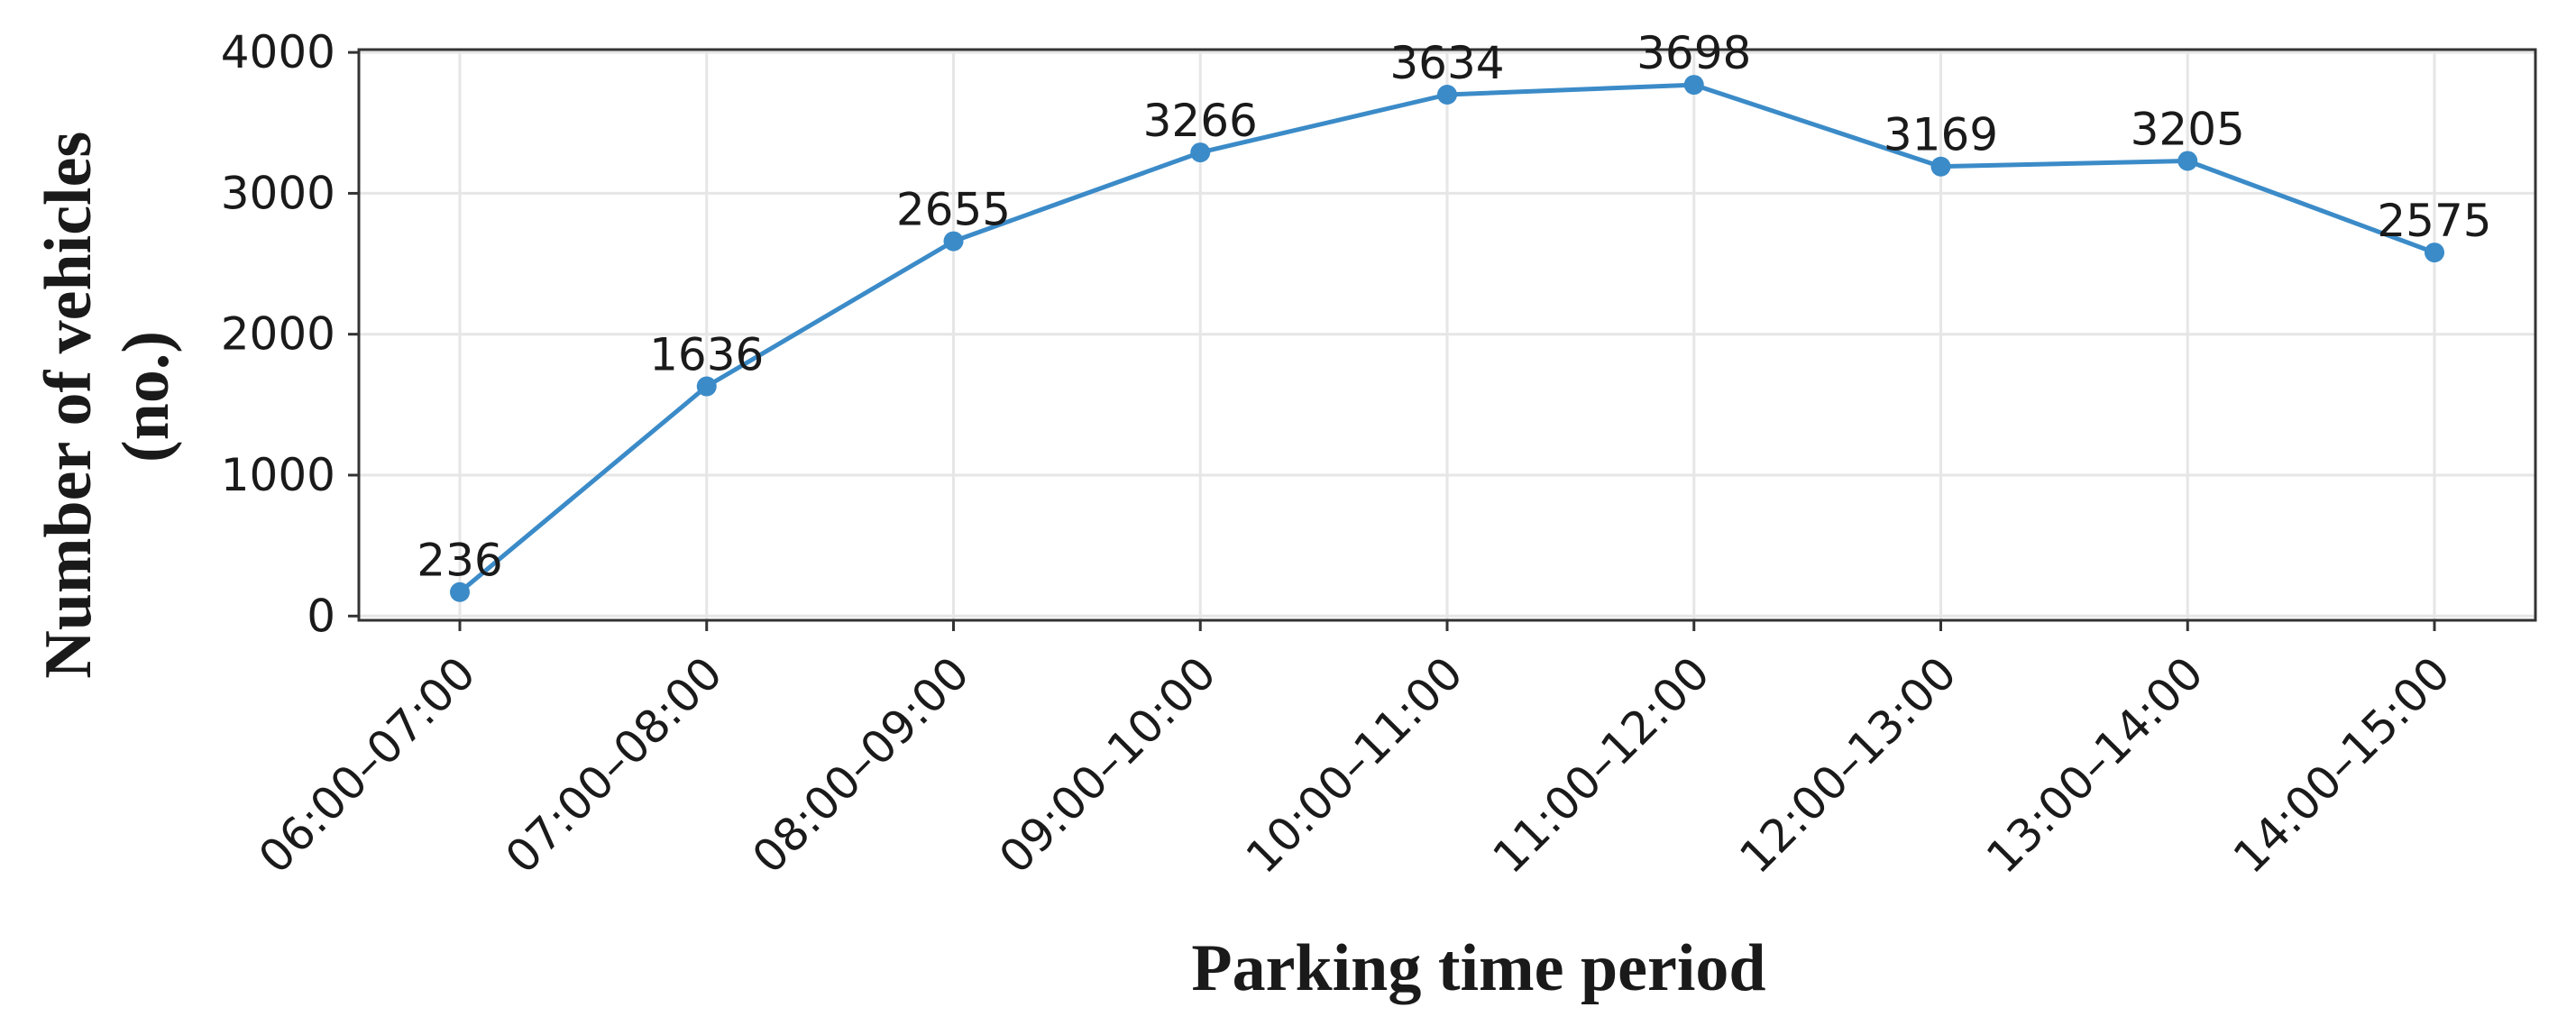 The width and height of the screenshot is (2576, 1035). I want to click on y-tick-label: 0, so click(321, 616).